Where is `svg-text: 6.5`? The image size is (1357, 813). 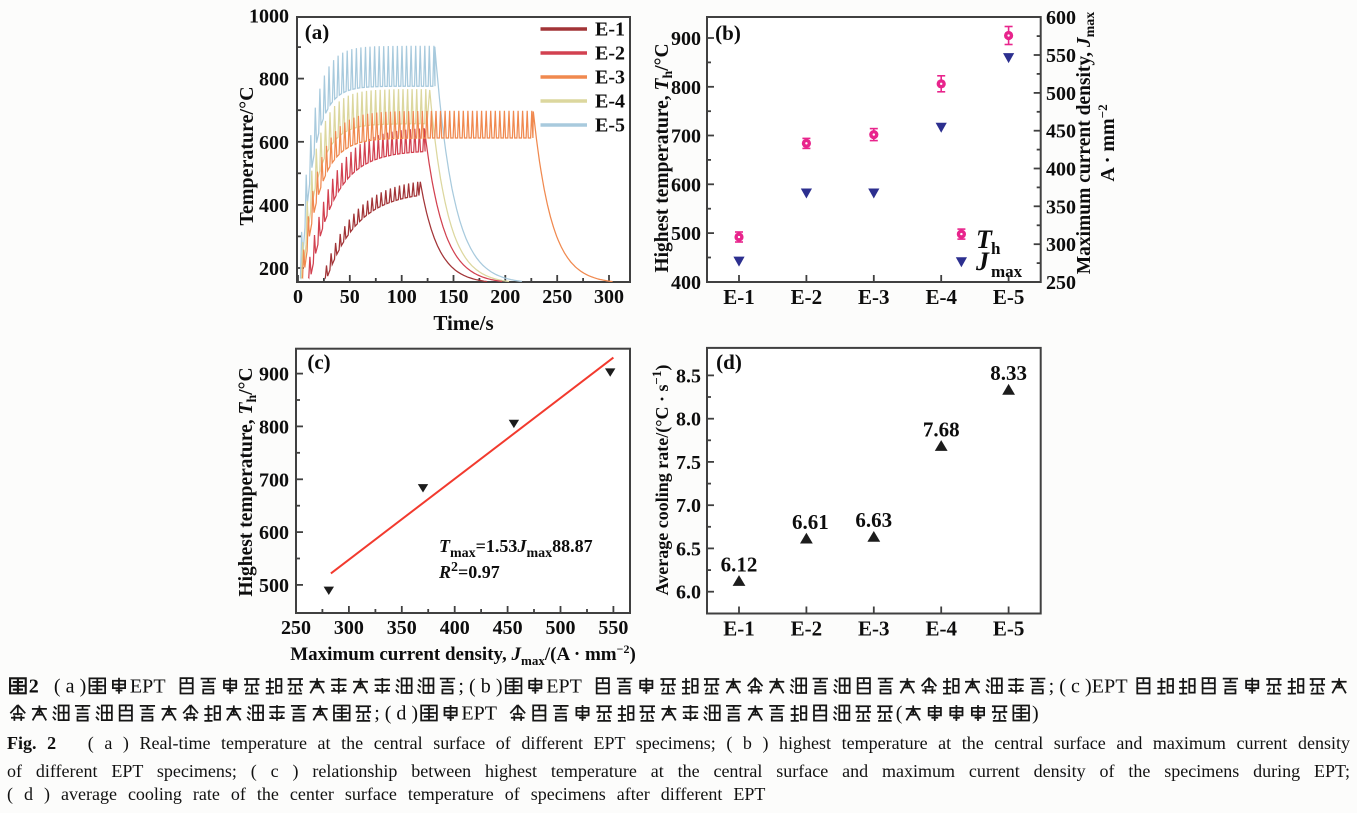 svg-text: 6.5 is located at coordinates (688, 549).